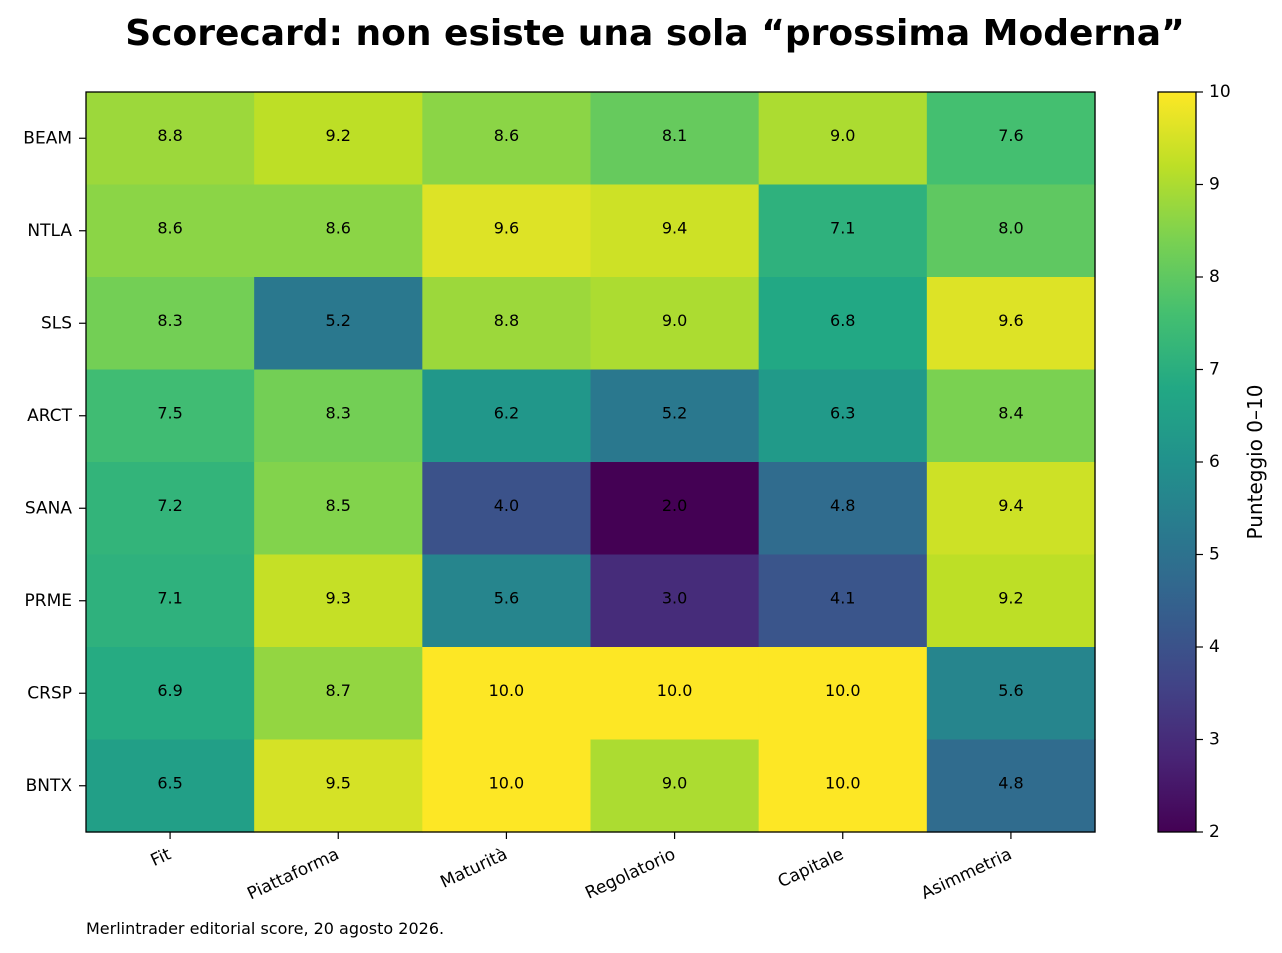 The height and width of the screenshot is (953, 1282). What do you see at coordinates (338, 597) in the screenshot?
I see `cell-value-label: 9.3` at bounding box center [338, 597].